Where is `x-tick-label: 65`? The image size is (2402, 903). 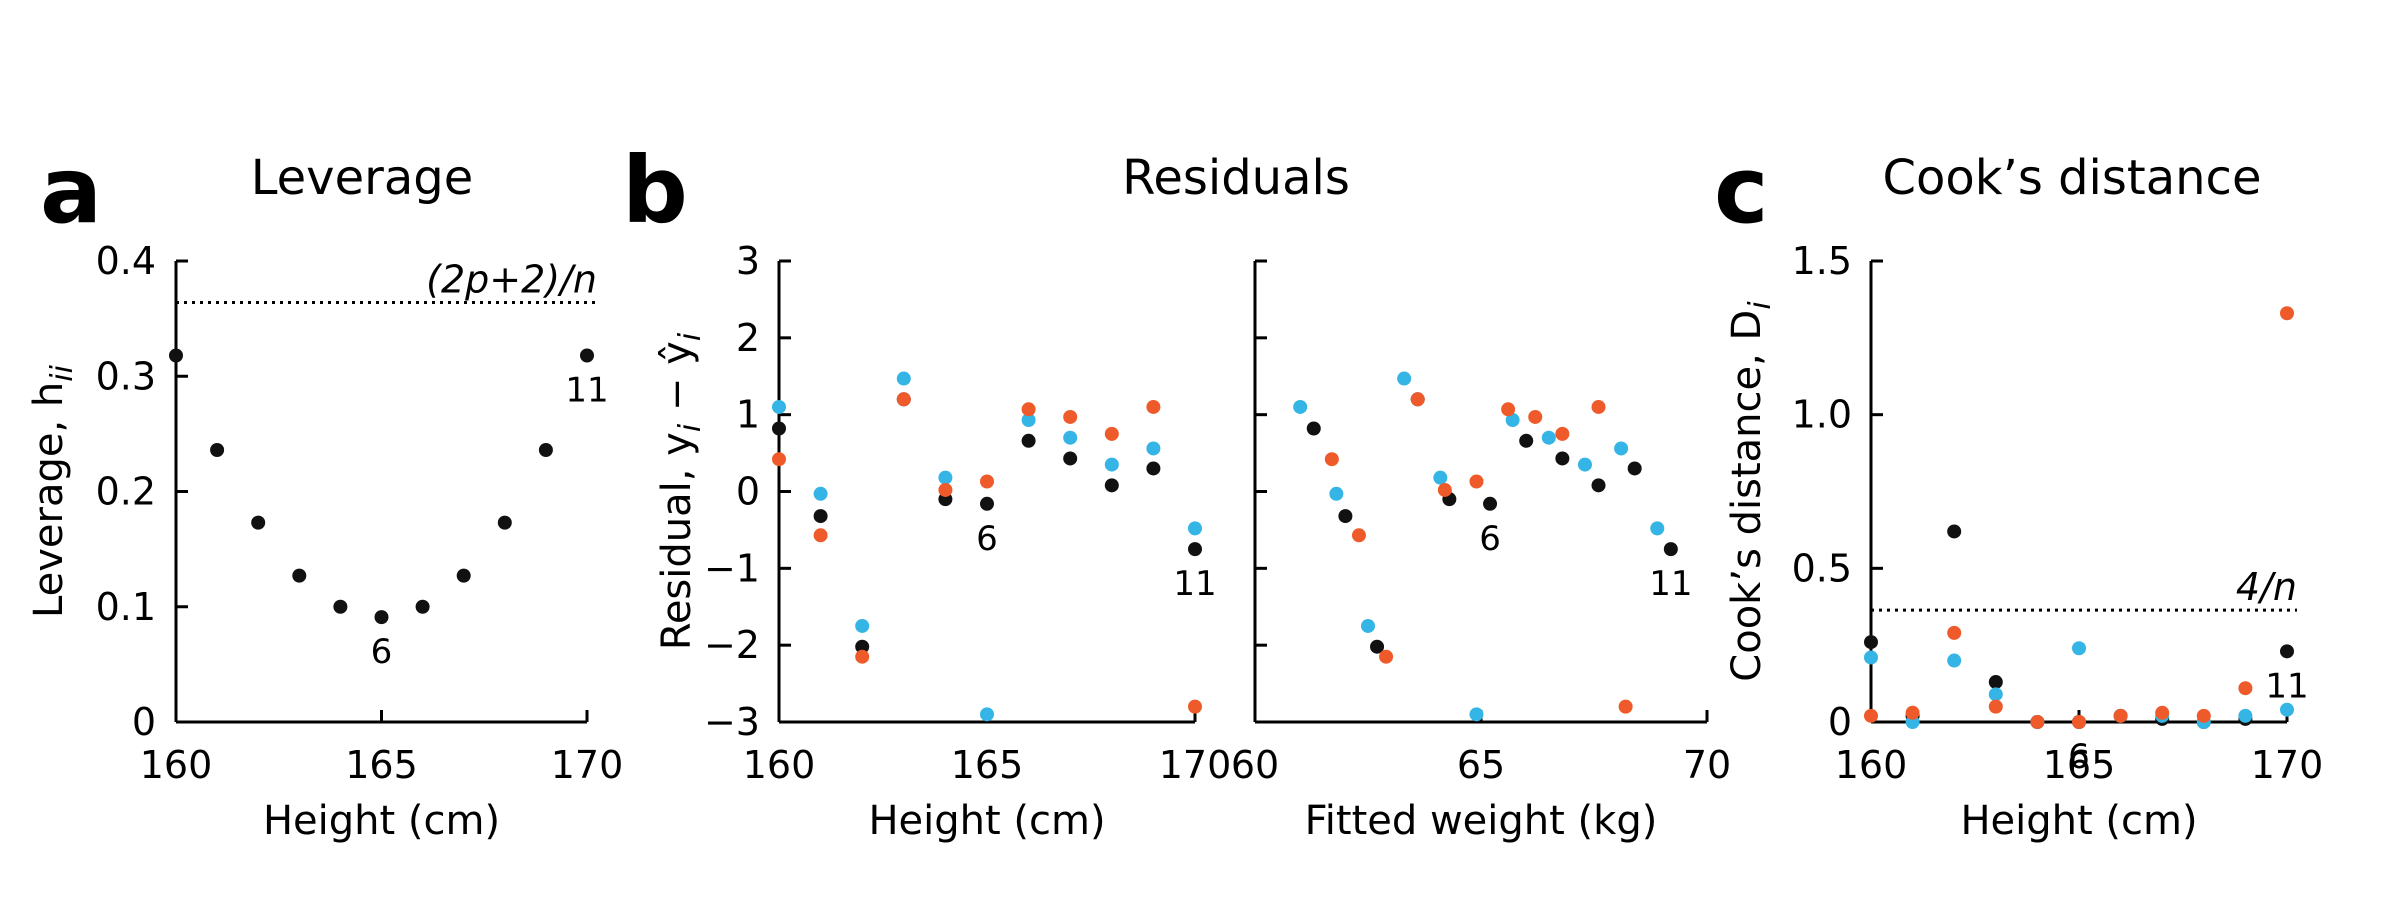
x-tick-label: 65 is located at coordinates (1481, 765).